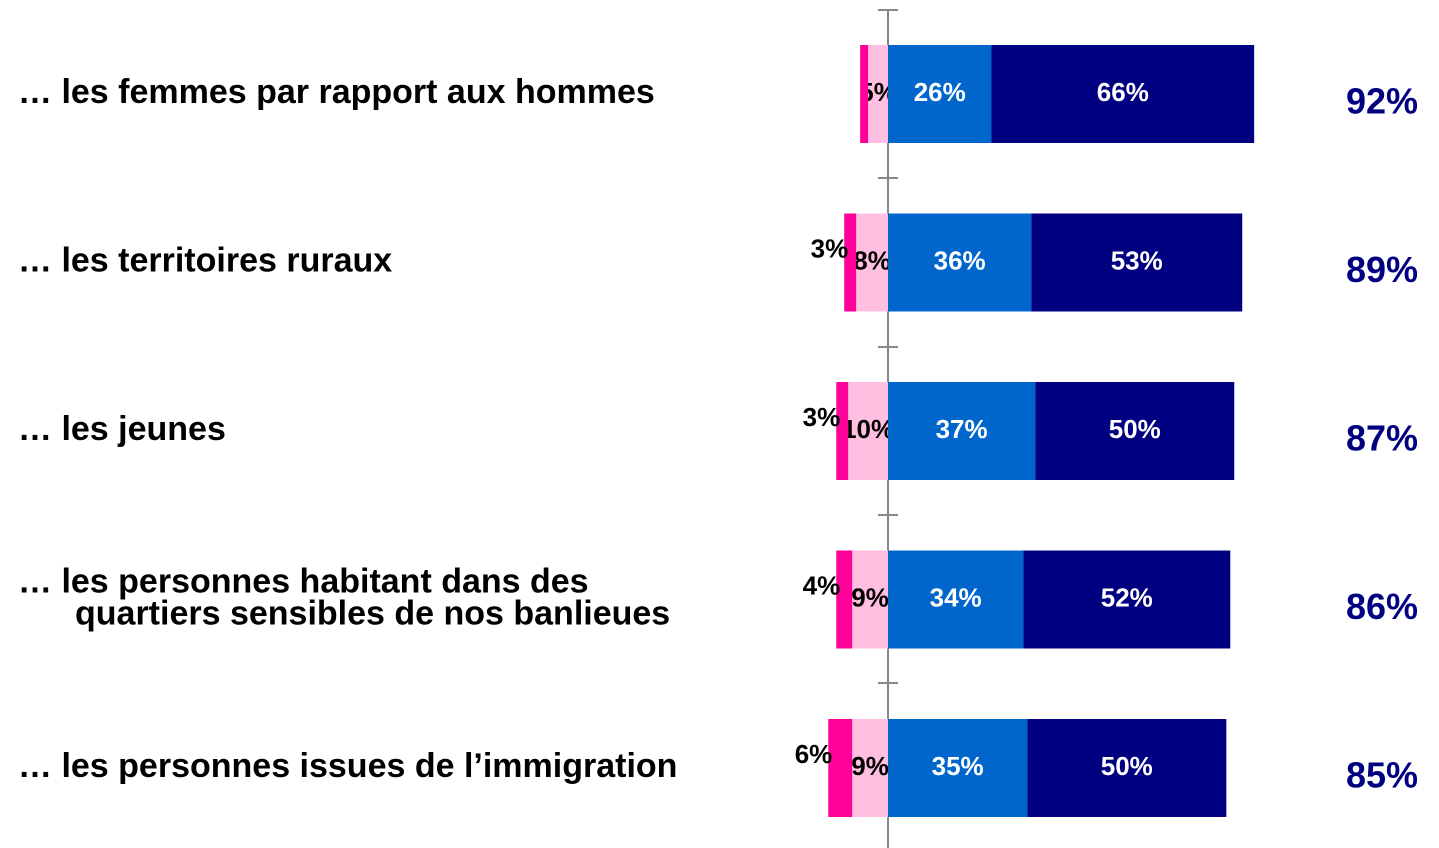 The height and width of the screenshot is (848, 1439). I want to click on data-label: 34%, so click(956, 597).